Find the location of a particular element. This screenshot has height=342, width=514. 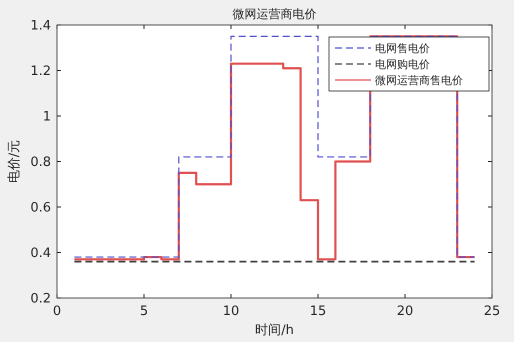

x-axis-title: 时间/h is located at coordinates (274, 330).